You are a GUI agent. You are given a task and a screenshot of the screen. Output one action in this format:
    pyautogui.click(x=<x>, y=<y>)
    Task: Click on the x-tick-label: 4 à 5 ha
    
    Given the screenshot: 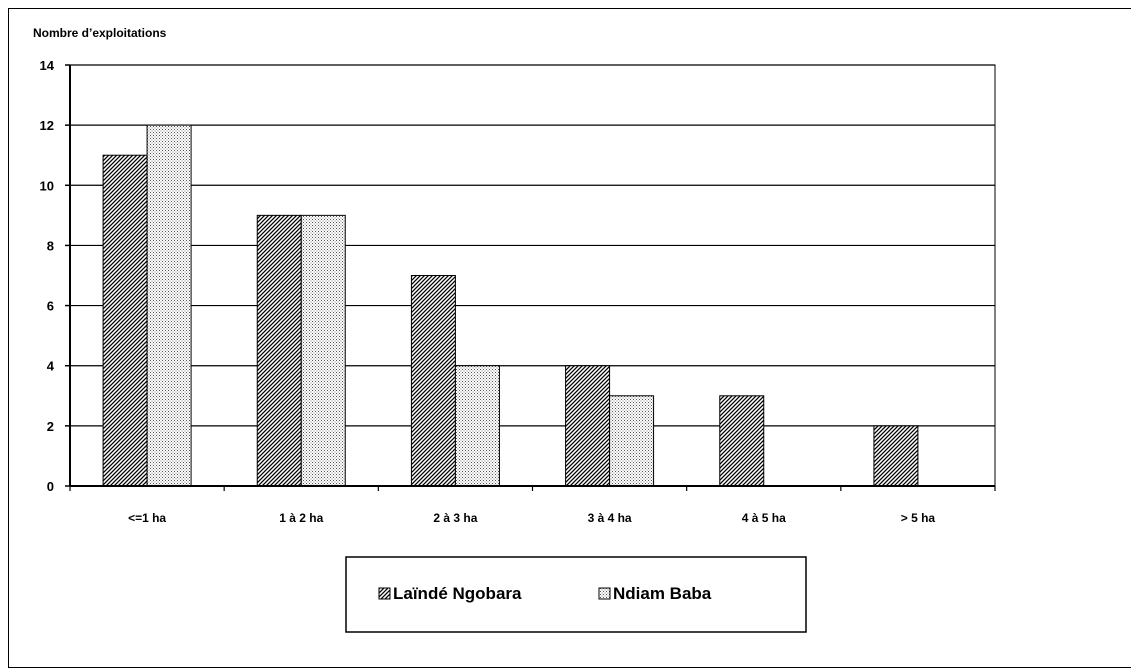 What is the action you would take?
    pyautogui.click(x=764, y=518)
    